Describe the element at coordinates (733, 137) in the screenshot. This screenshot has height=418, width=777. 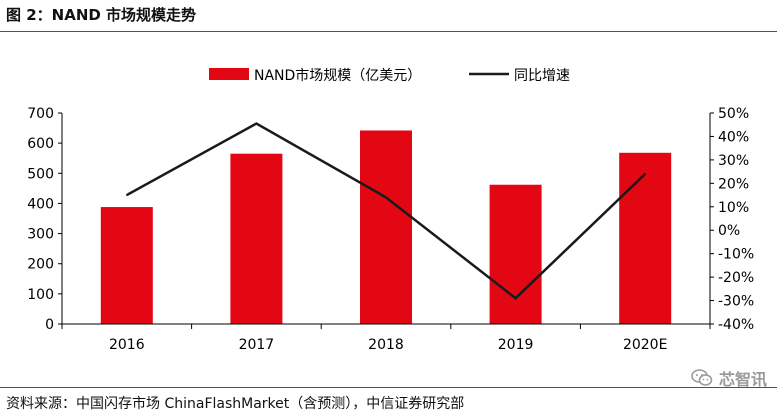
I see `right-tick-label: 40%` at that location.